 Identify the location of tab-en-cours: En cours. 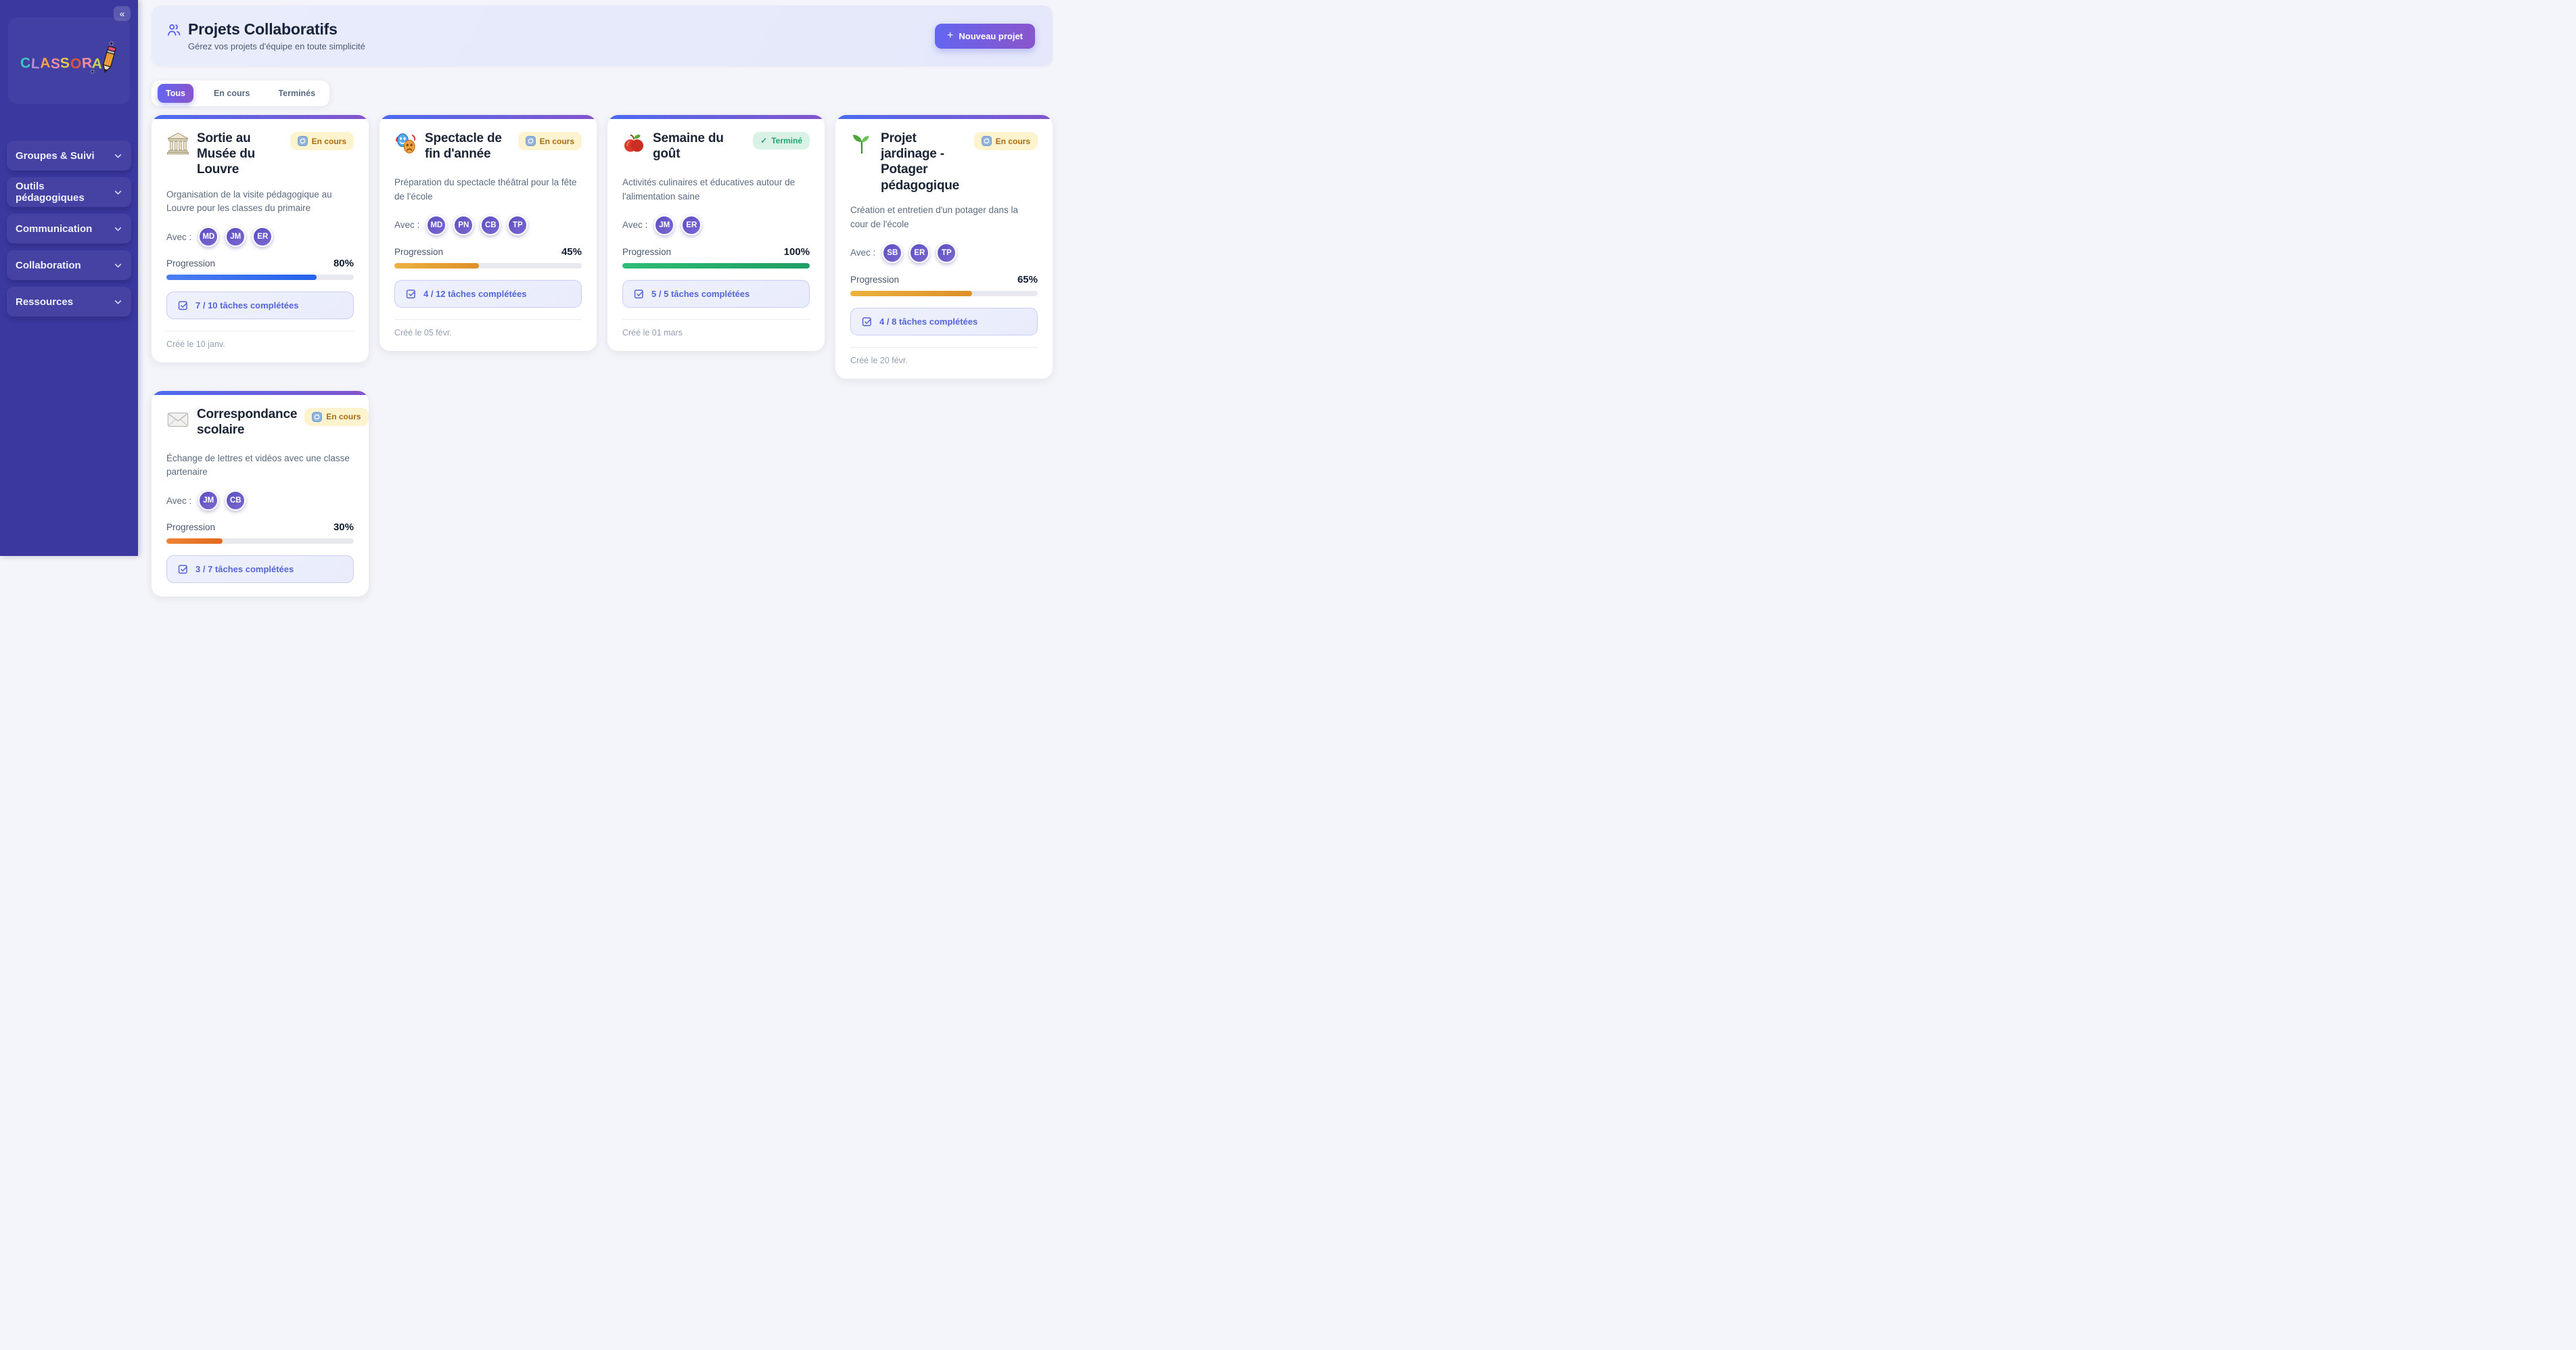
(232, 93).